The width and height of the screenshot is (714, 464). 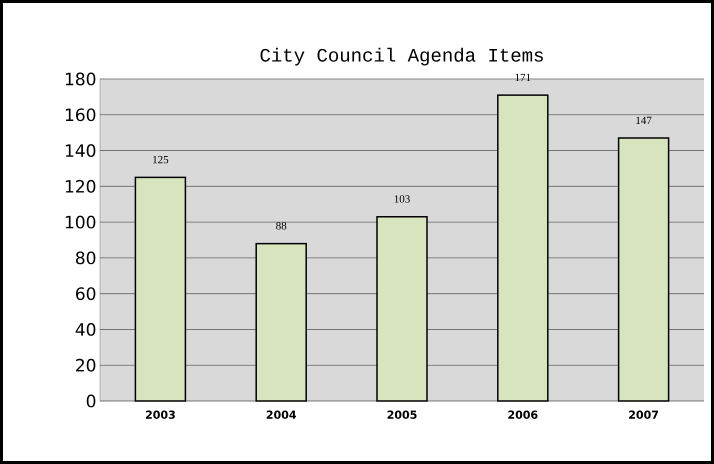 What do you see at coordinates (523, 78) in the screenshot?
I see `data-label: 171` at bounding box center [523, 78].